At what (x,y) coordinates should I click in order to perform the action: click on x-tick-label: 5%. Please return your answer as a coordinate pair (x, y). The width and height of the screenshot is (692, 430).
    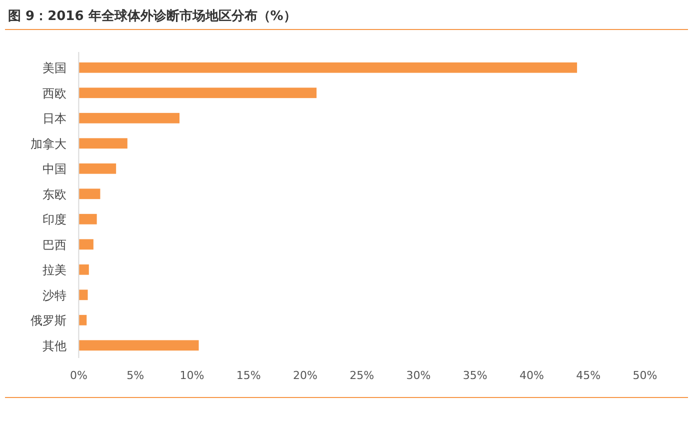
    Looking at the image, I should click on (135, 375).